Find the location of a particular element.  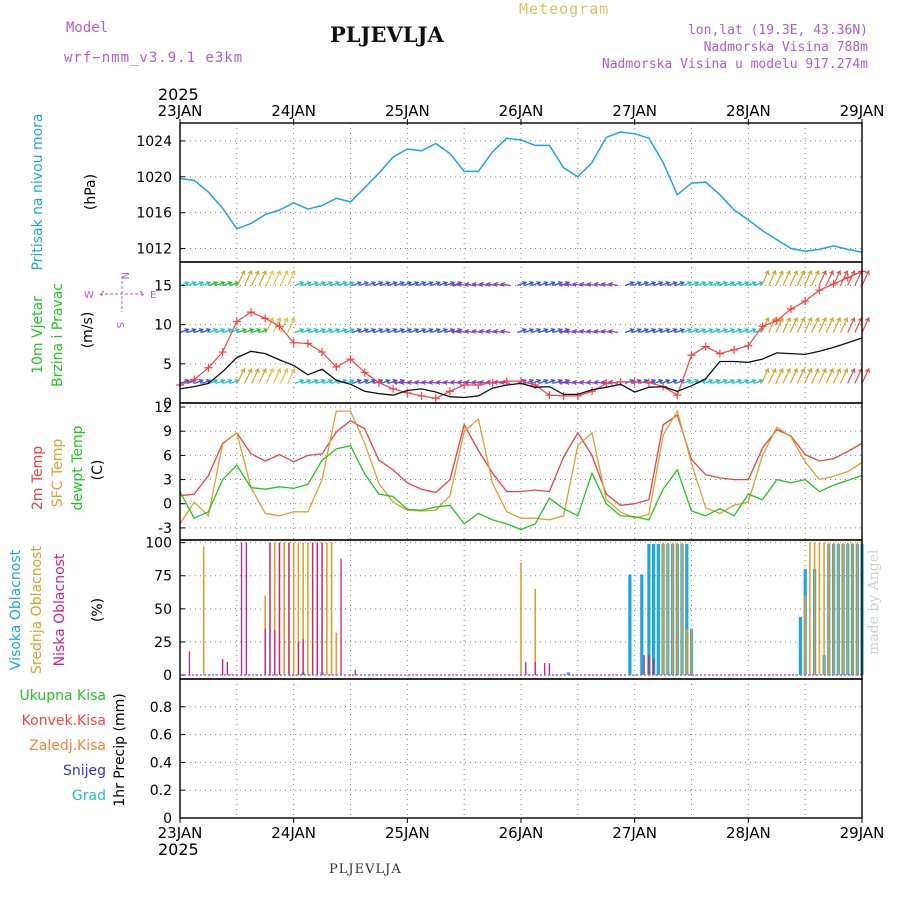

y-tick-label: 1012 is located at coordinates (154, 250).